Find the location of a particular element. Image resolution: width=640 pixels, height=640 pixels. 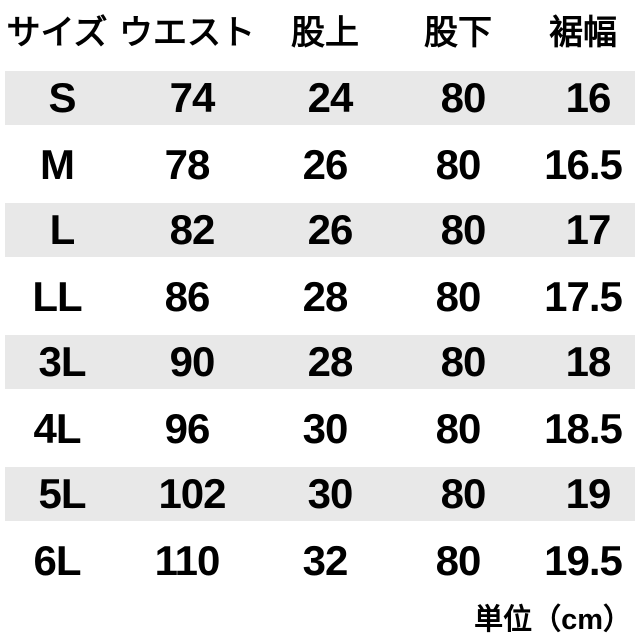

table-row-l: L 82 26 80 17 is located at coordinates (320, 231).